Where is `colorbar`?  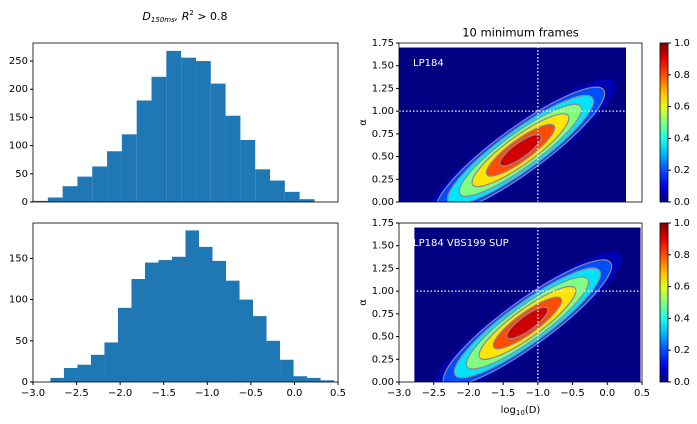
colorbar is located at coordinates (664, 122).